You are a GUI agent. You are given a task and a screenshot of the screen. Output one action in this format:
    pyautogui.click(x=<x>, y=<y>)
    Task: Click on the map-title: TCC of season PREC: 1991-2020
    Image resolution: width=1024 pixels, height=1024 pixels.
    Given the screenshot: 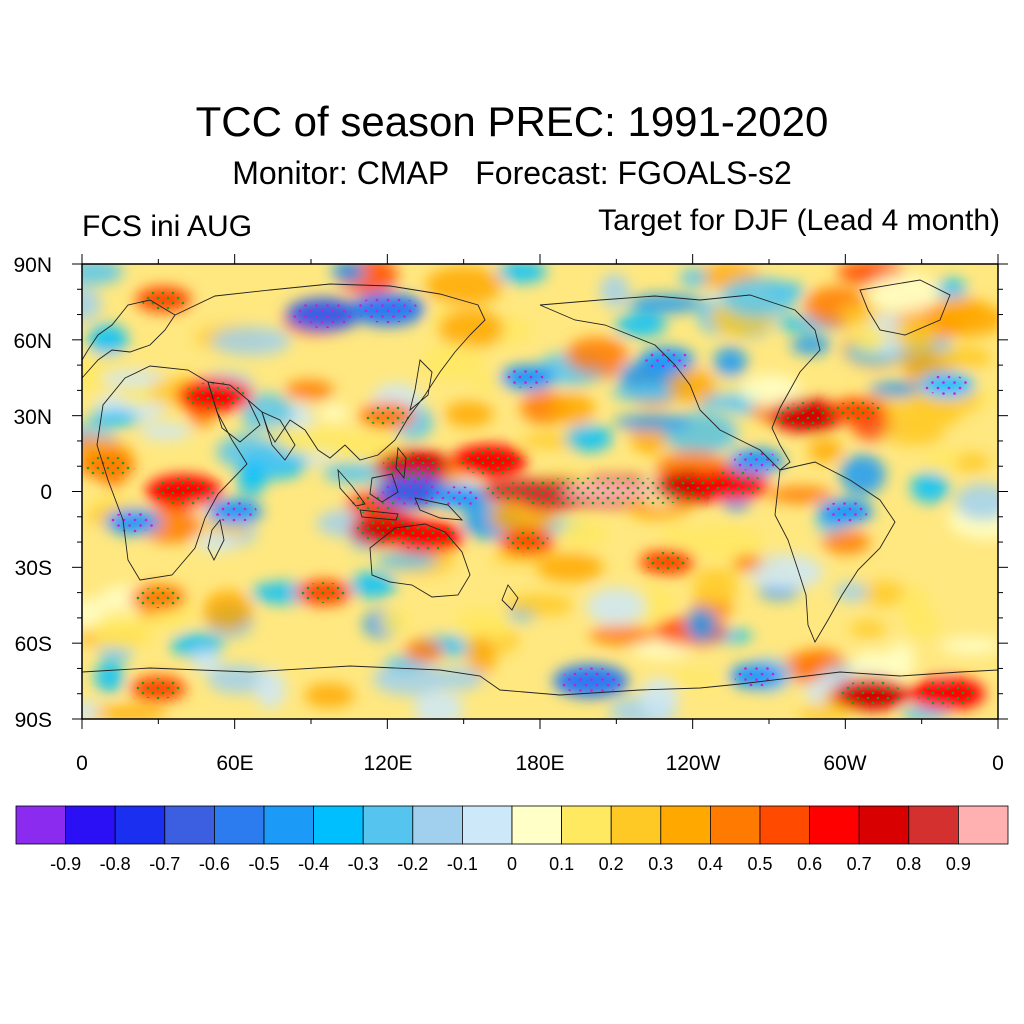 What is the action you would take?
    pyautogui.click(x=512, y=121)
    